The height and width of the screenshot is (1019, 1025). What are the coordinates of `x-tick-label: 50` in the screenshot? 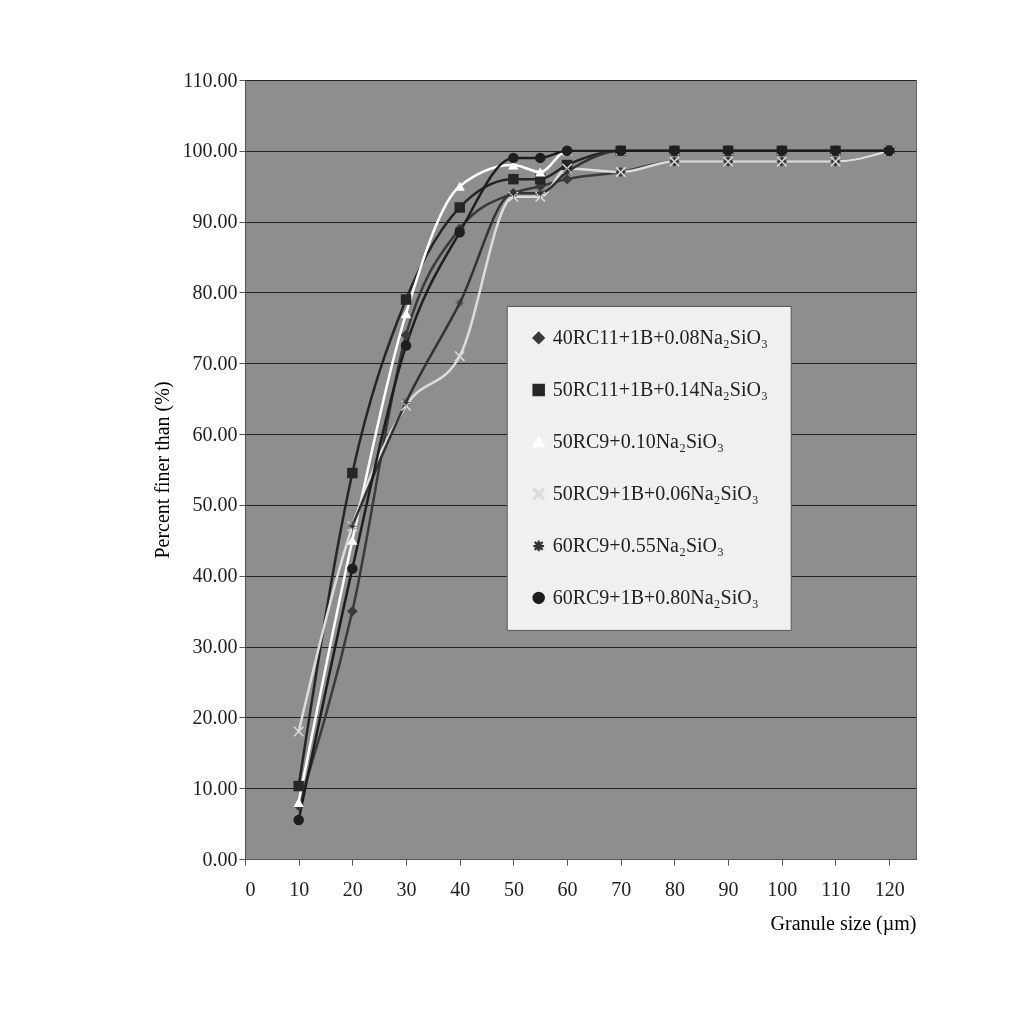 It's located at (513, 888).